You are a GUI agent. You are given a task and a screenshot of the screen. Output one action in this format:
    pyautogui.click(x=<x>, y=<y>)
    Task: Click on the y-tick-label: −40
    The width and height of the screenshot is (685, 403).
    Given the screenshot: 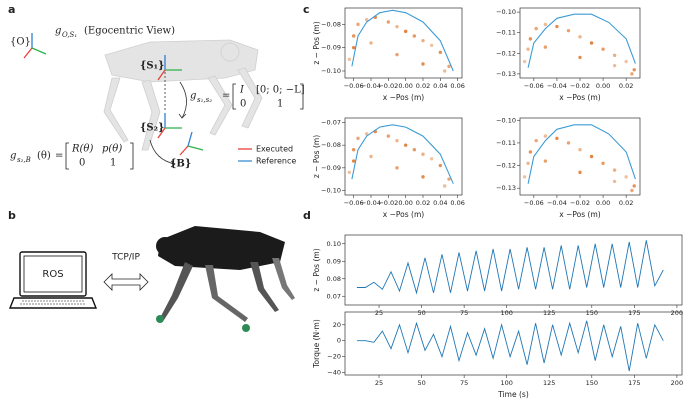 What is the action you would take?
    pyautogui.click(x=334, y=373)
    